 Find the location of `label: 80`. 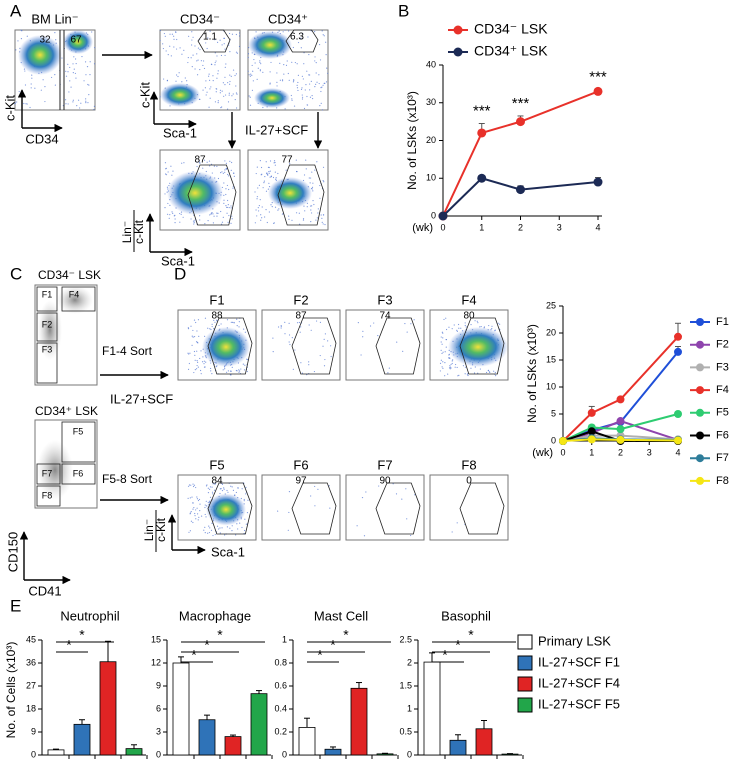

label: 80 is located at coordinates (469, 316).